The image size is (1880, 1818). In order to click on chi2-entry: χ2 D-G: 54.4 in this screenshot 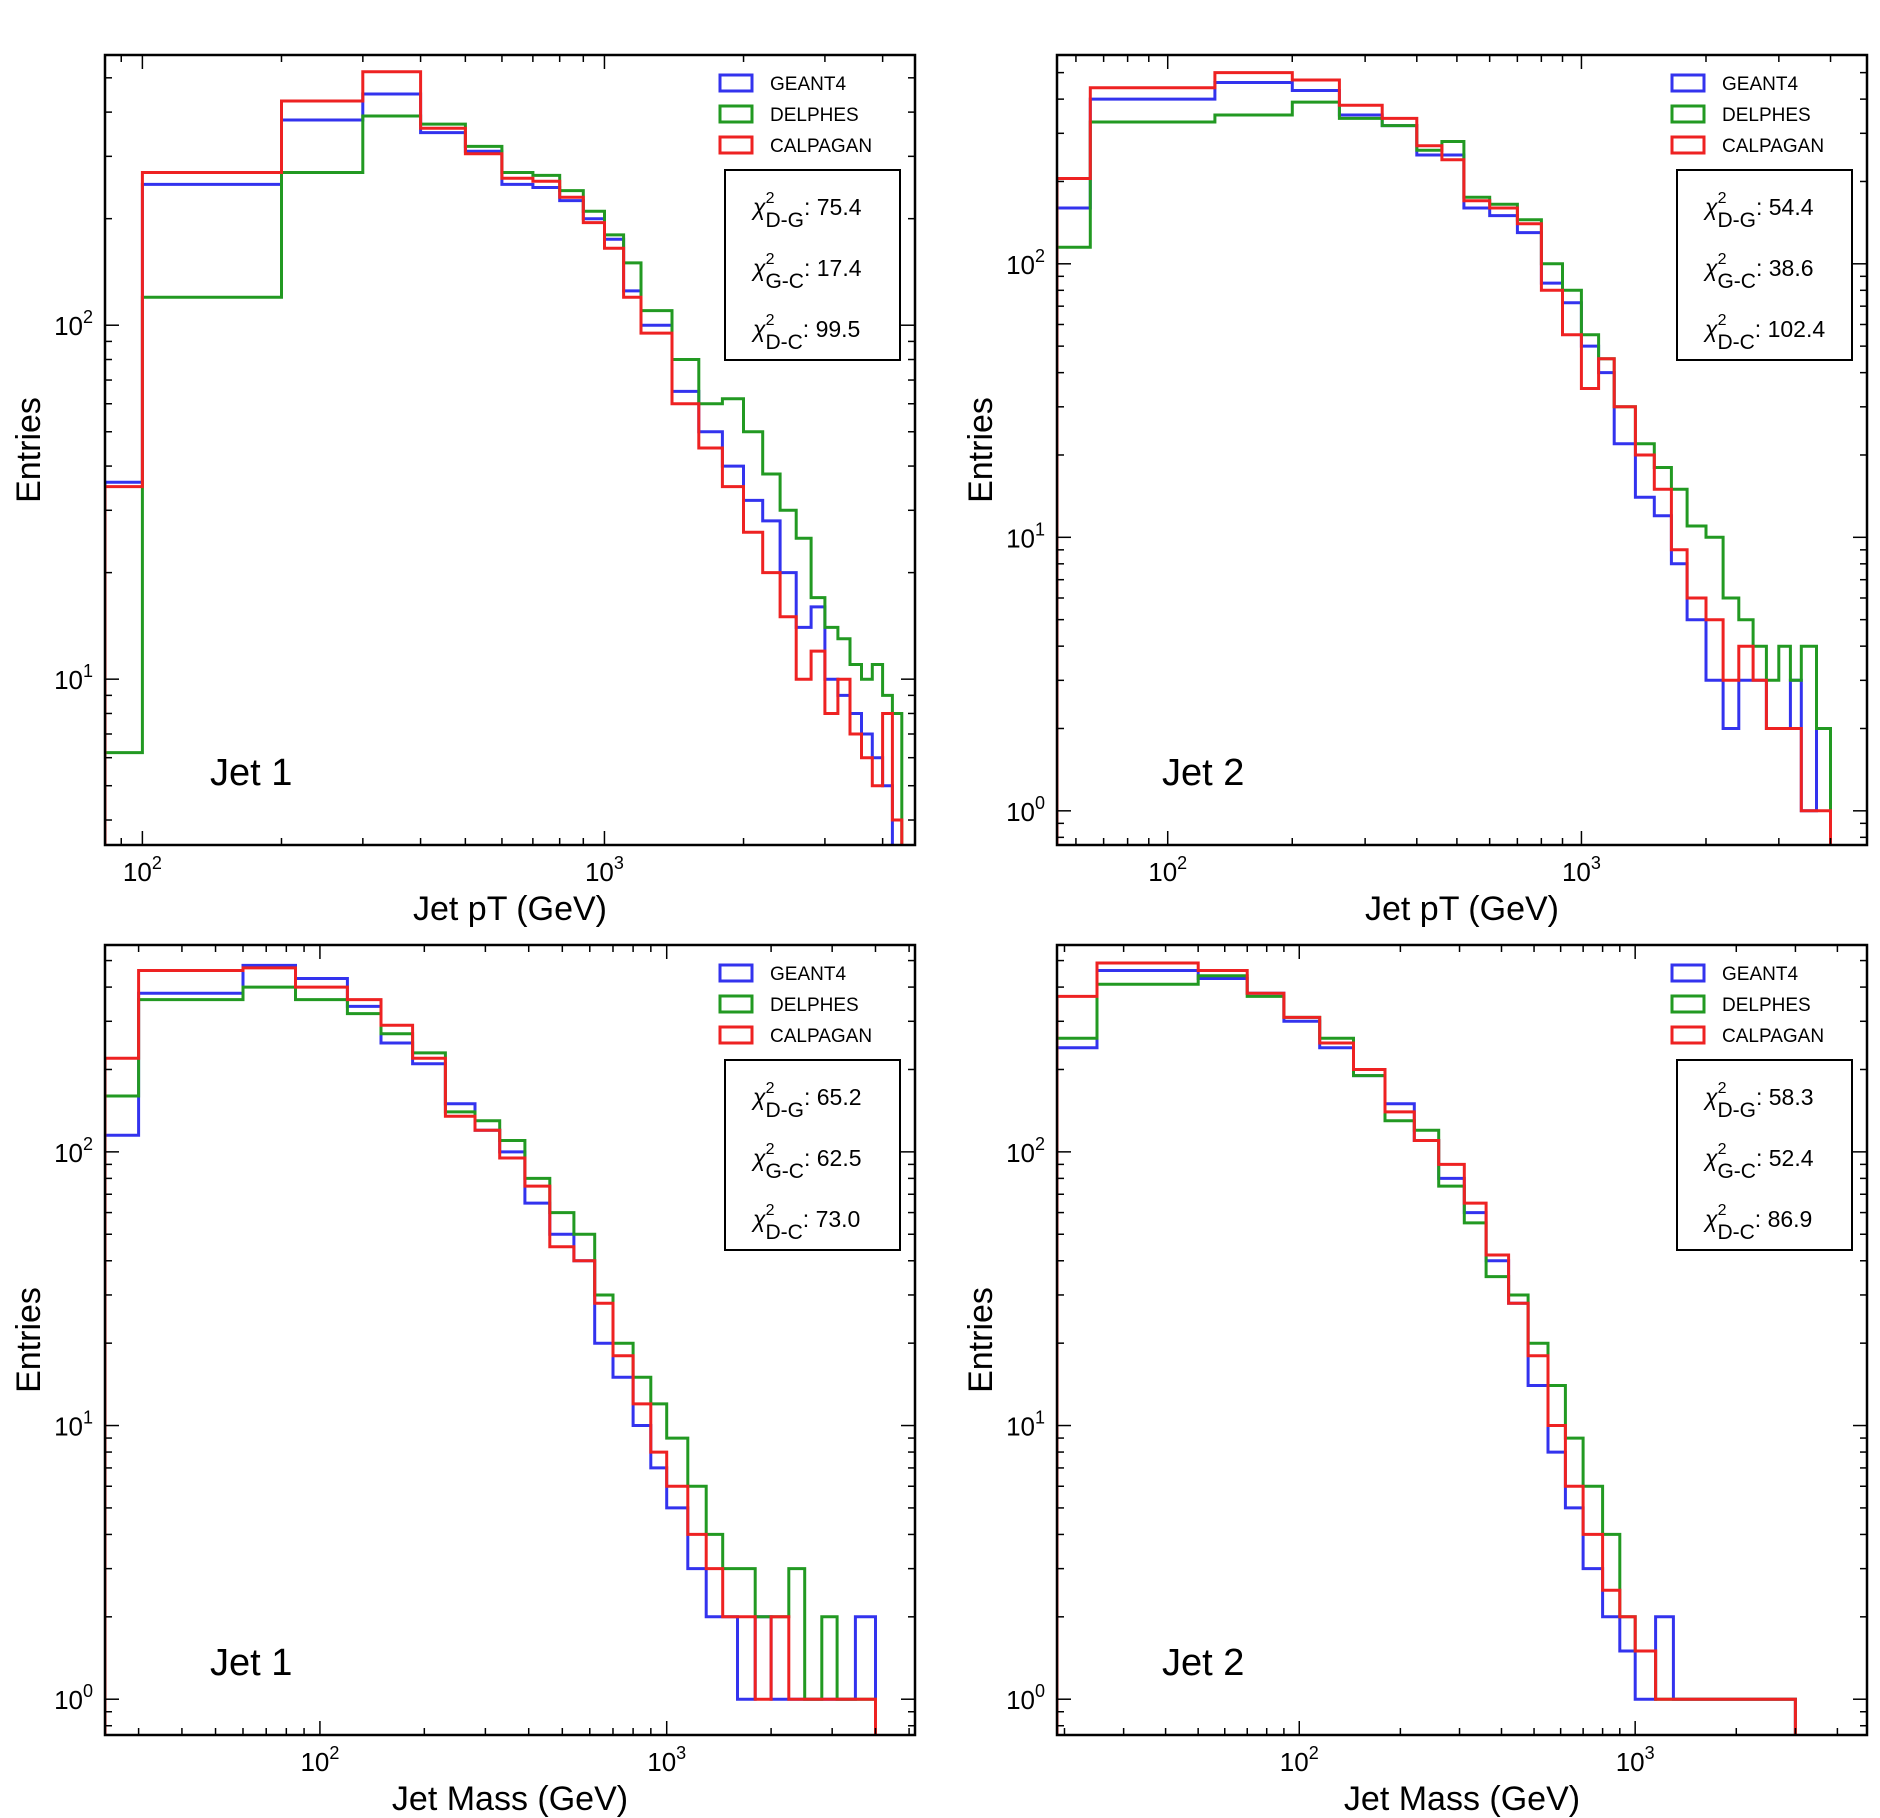, I will do `click(1758, 211)`.